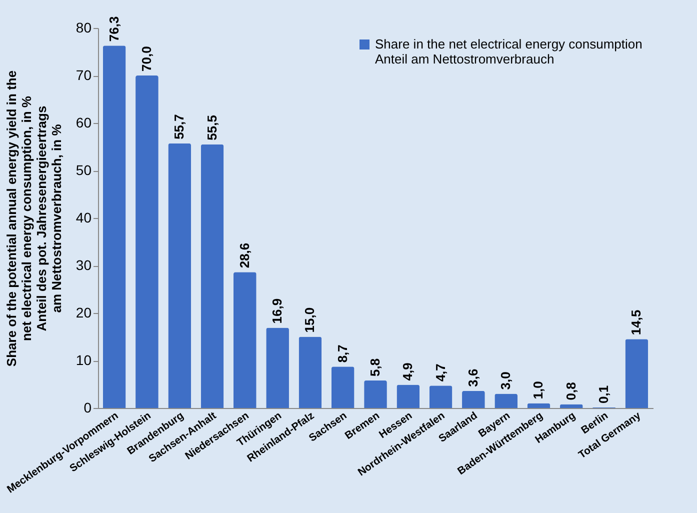 The width and height of the screenshot is (697, 513). Describe the element at coordinates (440, 373) in the screenshot. I see `data-label: 4,7` at that location.